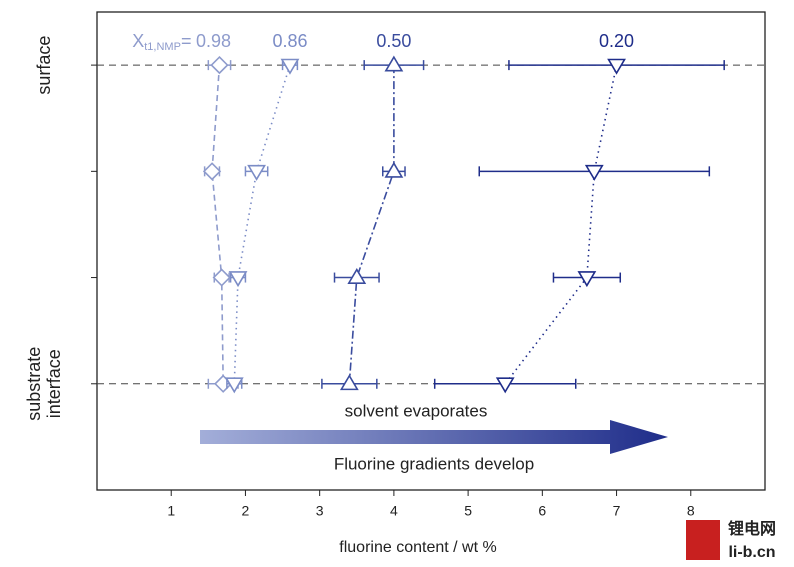  What do you see at coordinates (703, 540) in the screenshot?
I see `watermark-logo` at bounding box center [703, 540].